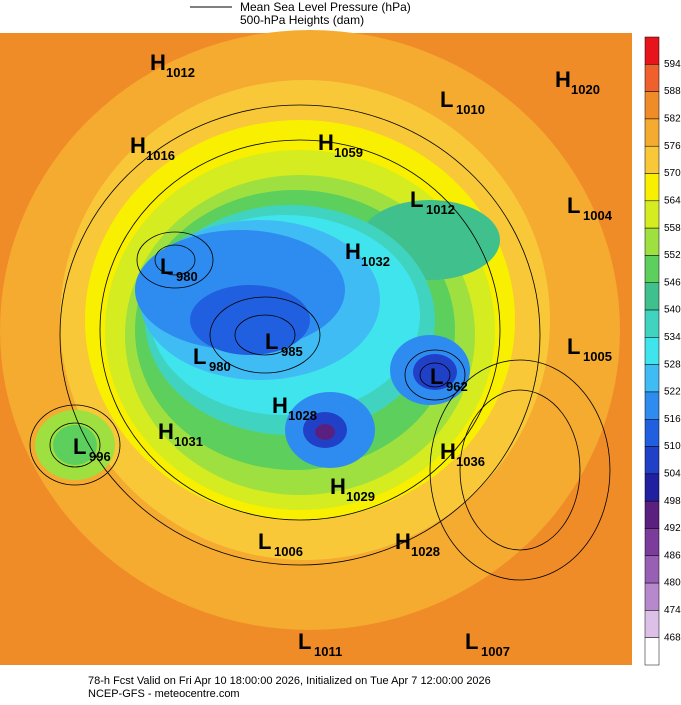 The height and width of the screenshot is (705, 681). Describe the element at coordinates (672, 637) in the screenshot. I see `colorbar-tick-label: 468` at that location.